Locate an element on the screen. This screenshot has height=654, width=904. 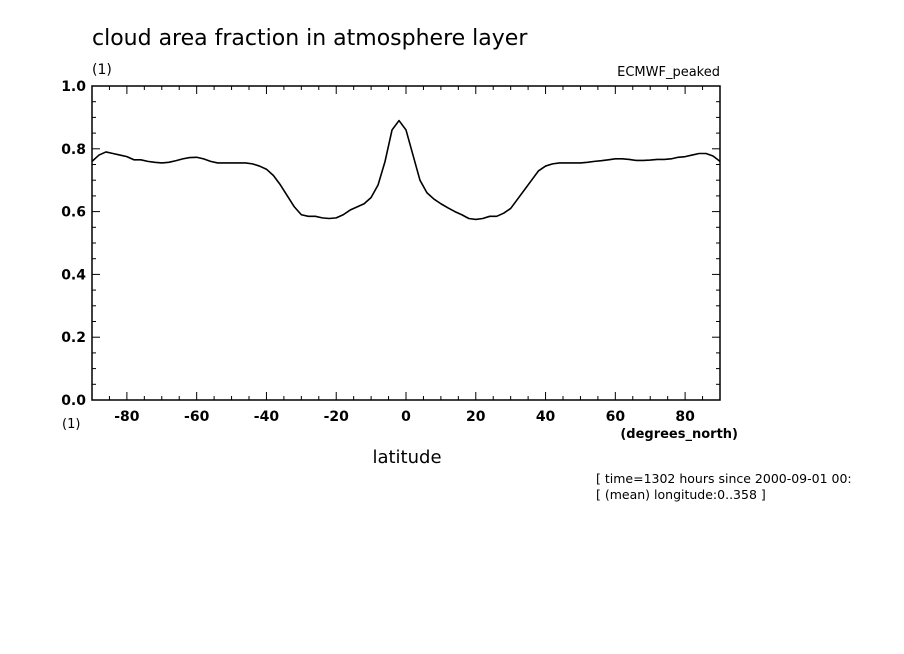
x-tick-labels: -80 -60 -40 -20 0 20 40 60 80 is located at coordinates (404, 417).